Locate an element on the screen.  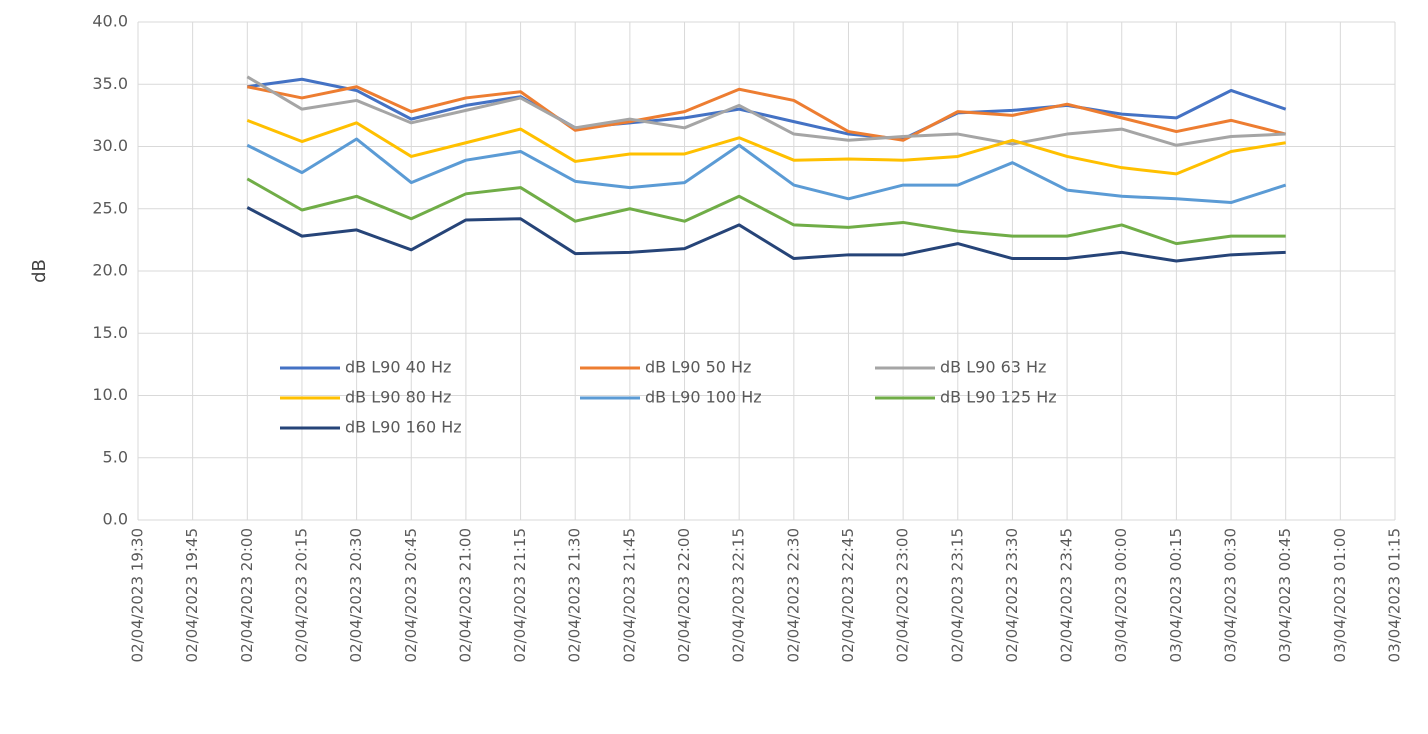
x-tick-label: 02/04/2023 23:30 is located at coordinates (1012, 595).